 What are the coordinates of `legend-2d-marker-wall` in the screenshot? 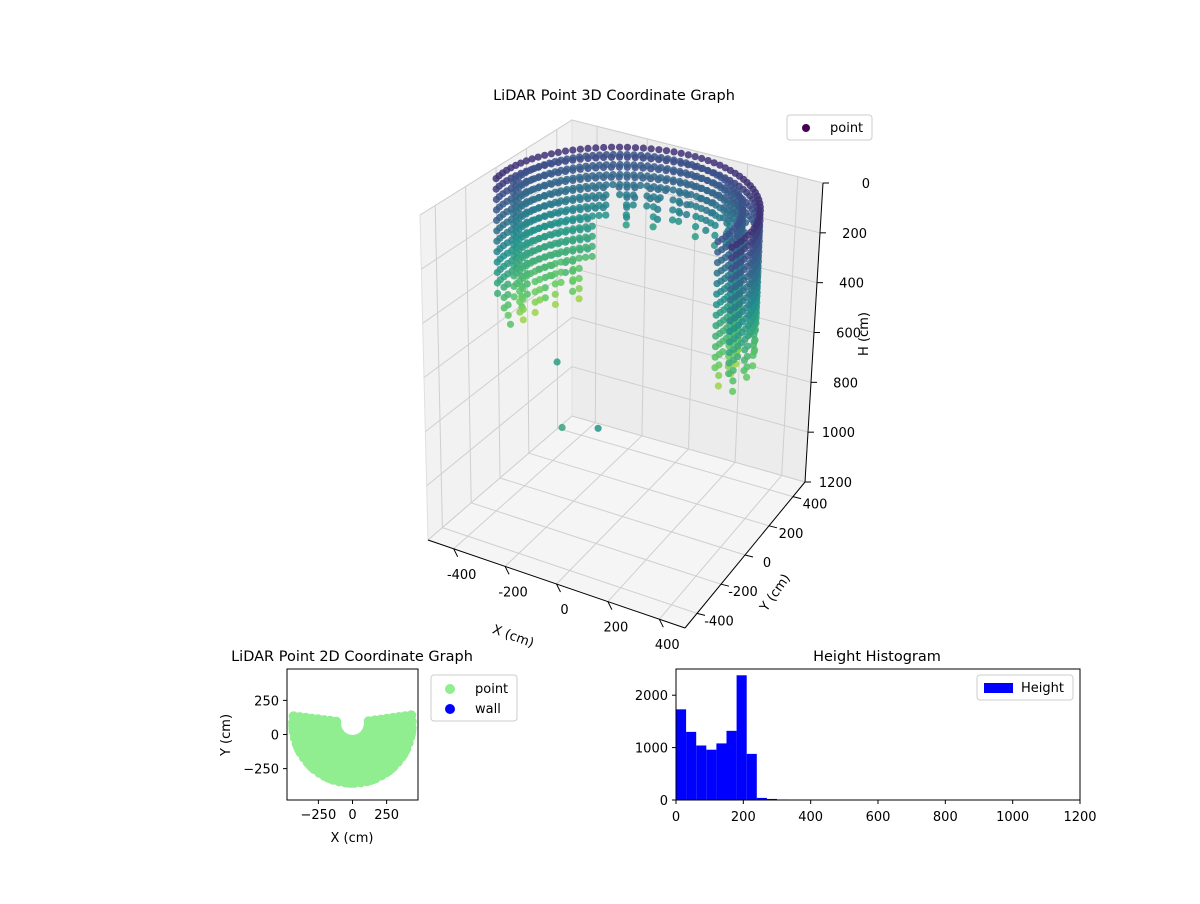 It's located at (450, 709).